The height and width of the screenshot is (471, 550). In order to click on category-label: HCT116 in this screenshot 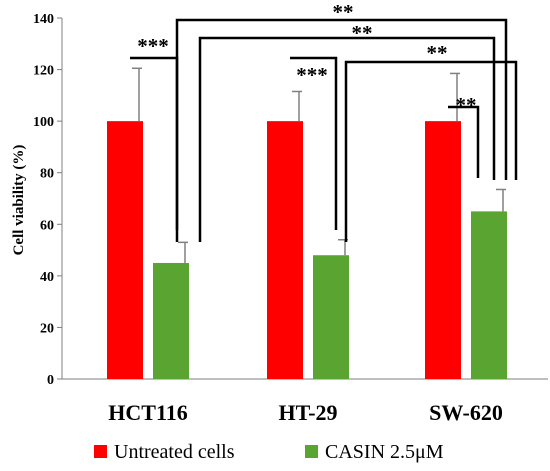, I will do `click(147, 412)`.